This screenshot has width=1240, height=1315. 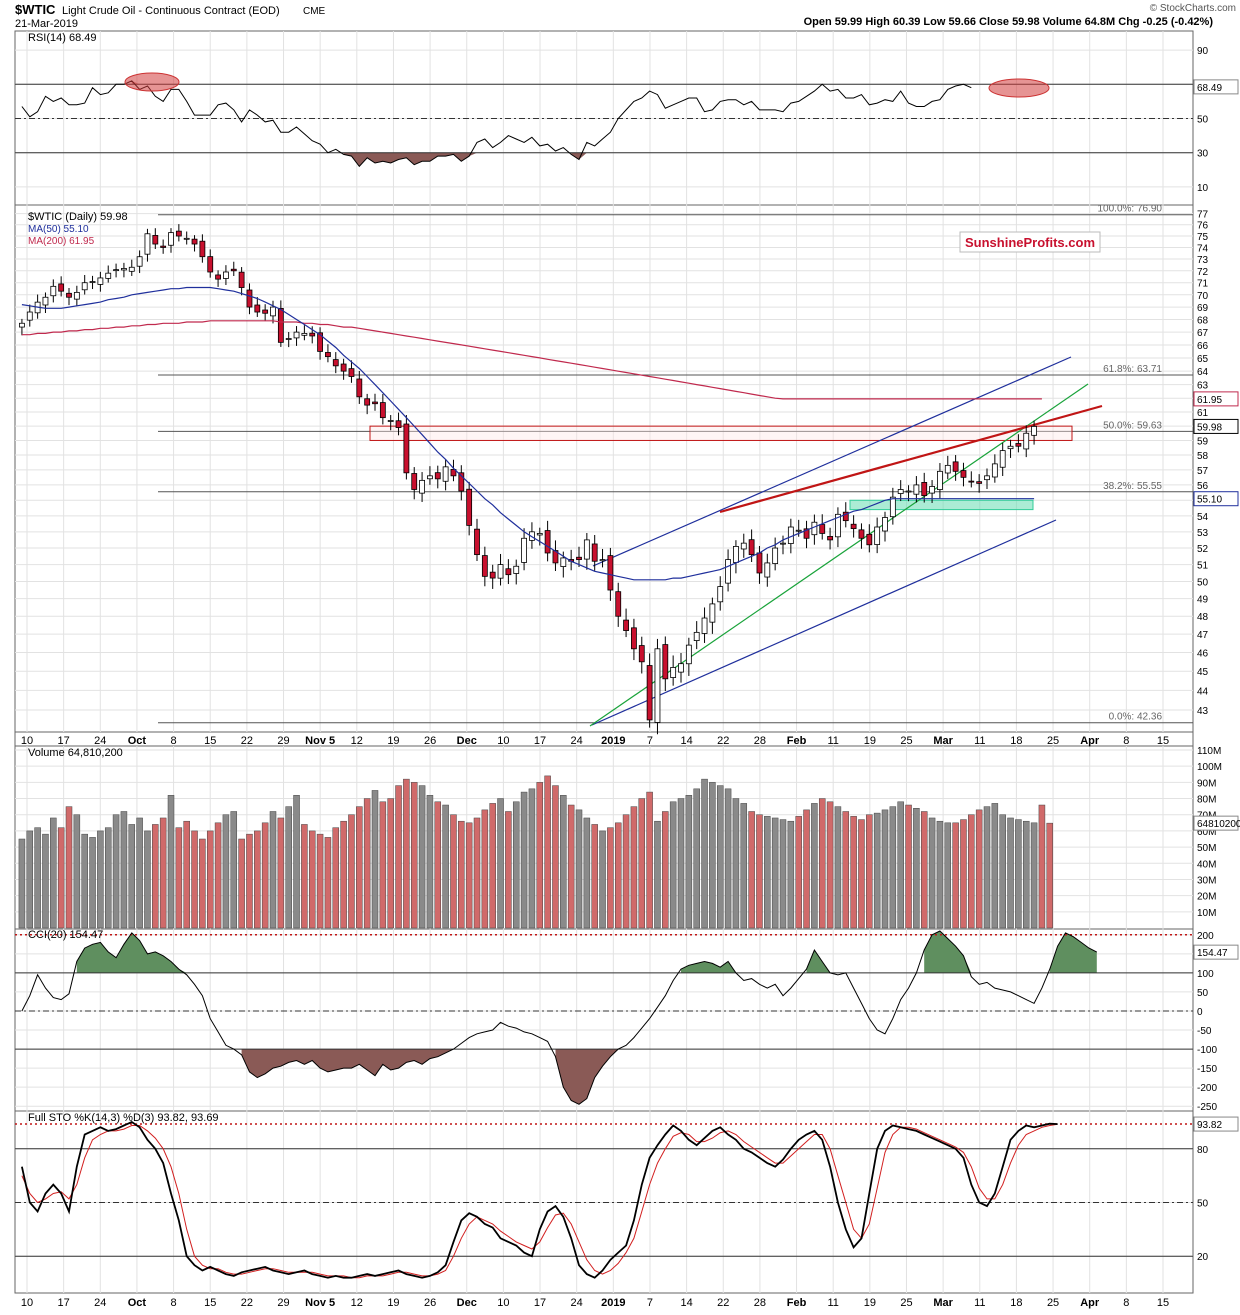 I want to click on x-tick-label: 12, so click(x=357, y=741).